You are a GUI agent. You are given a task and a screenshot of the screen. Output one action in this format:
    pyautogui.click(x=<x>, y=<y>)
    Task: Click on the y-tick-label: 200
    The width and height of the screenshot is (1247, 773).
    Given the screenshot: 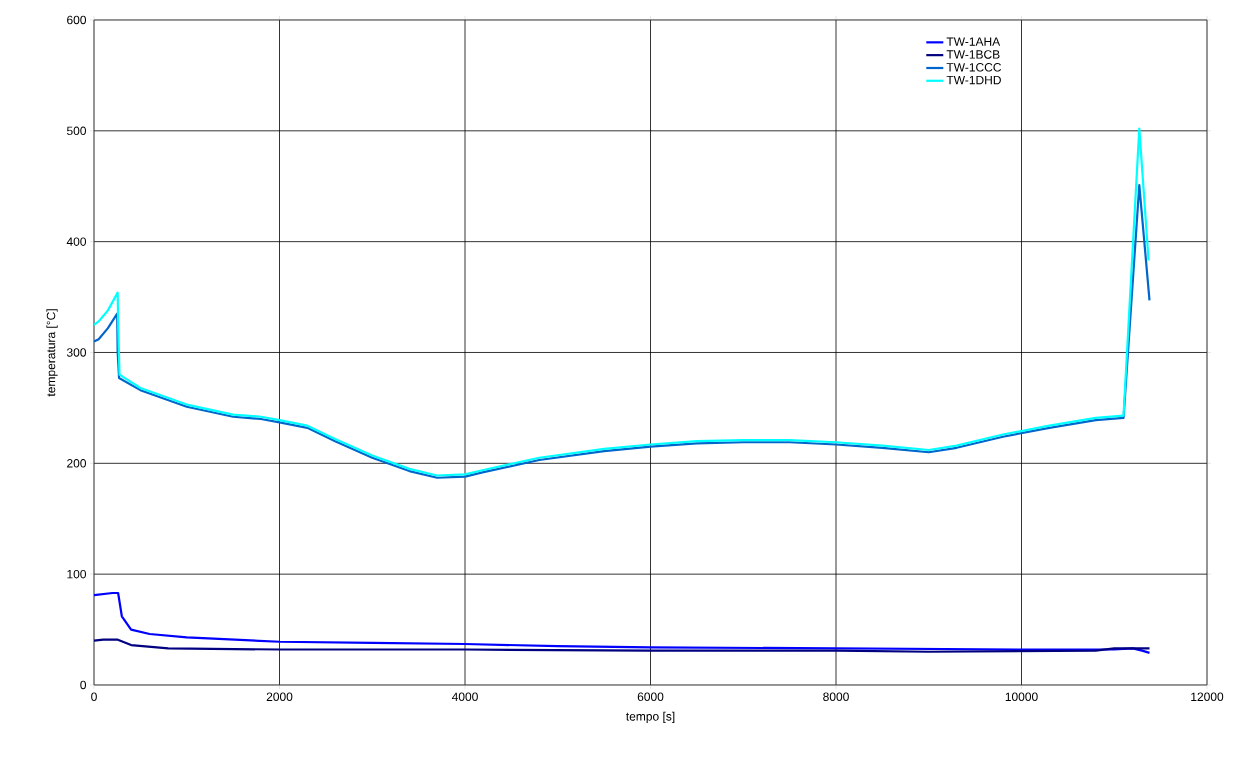 What is the action you would take?
    pyautogui.click(x=77, y=463)
    